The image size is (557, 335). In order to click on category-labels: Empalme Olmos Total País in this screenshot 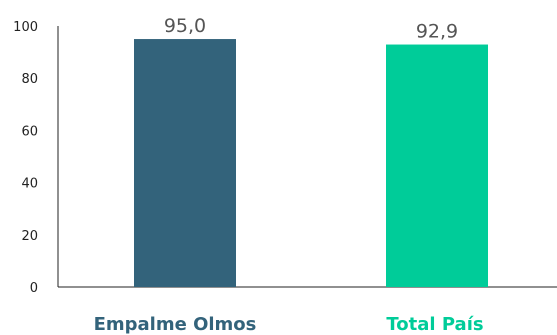, I will do `click(289, 324)`.